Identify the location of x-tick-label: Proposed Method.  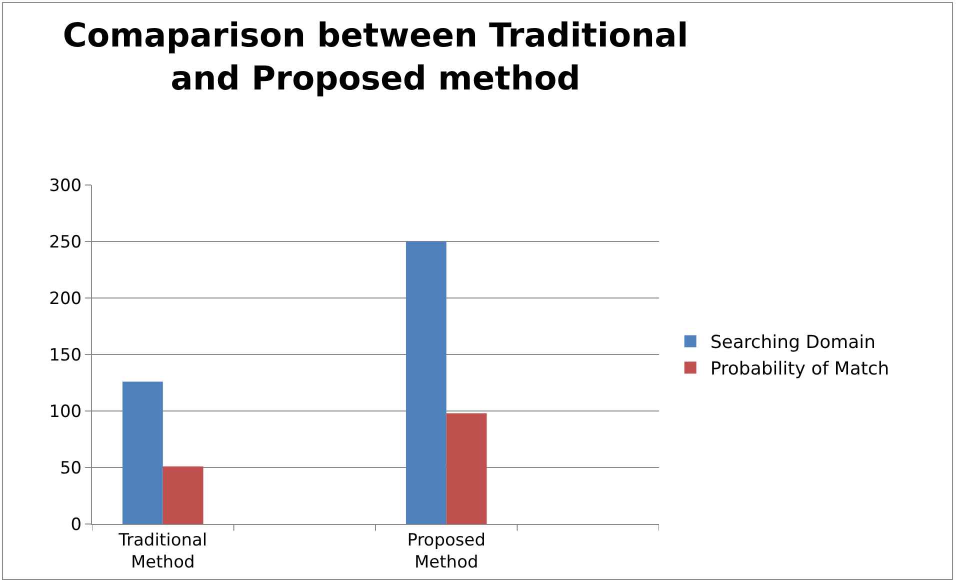
(446, 551).